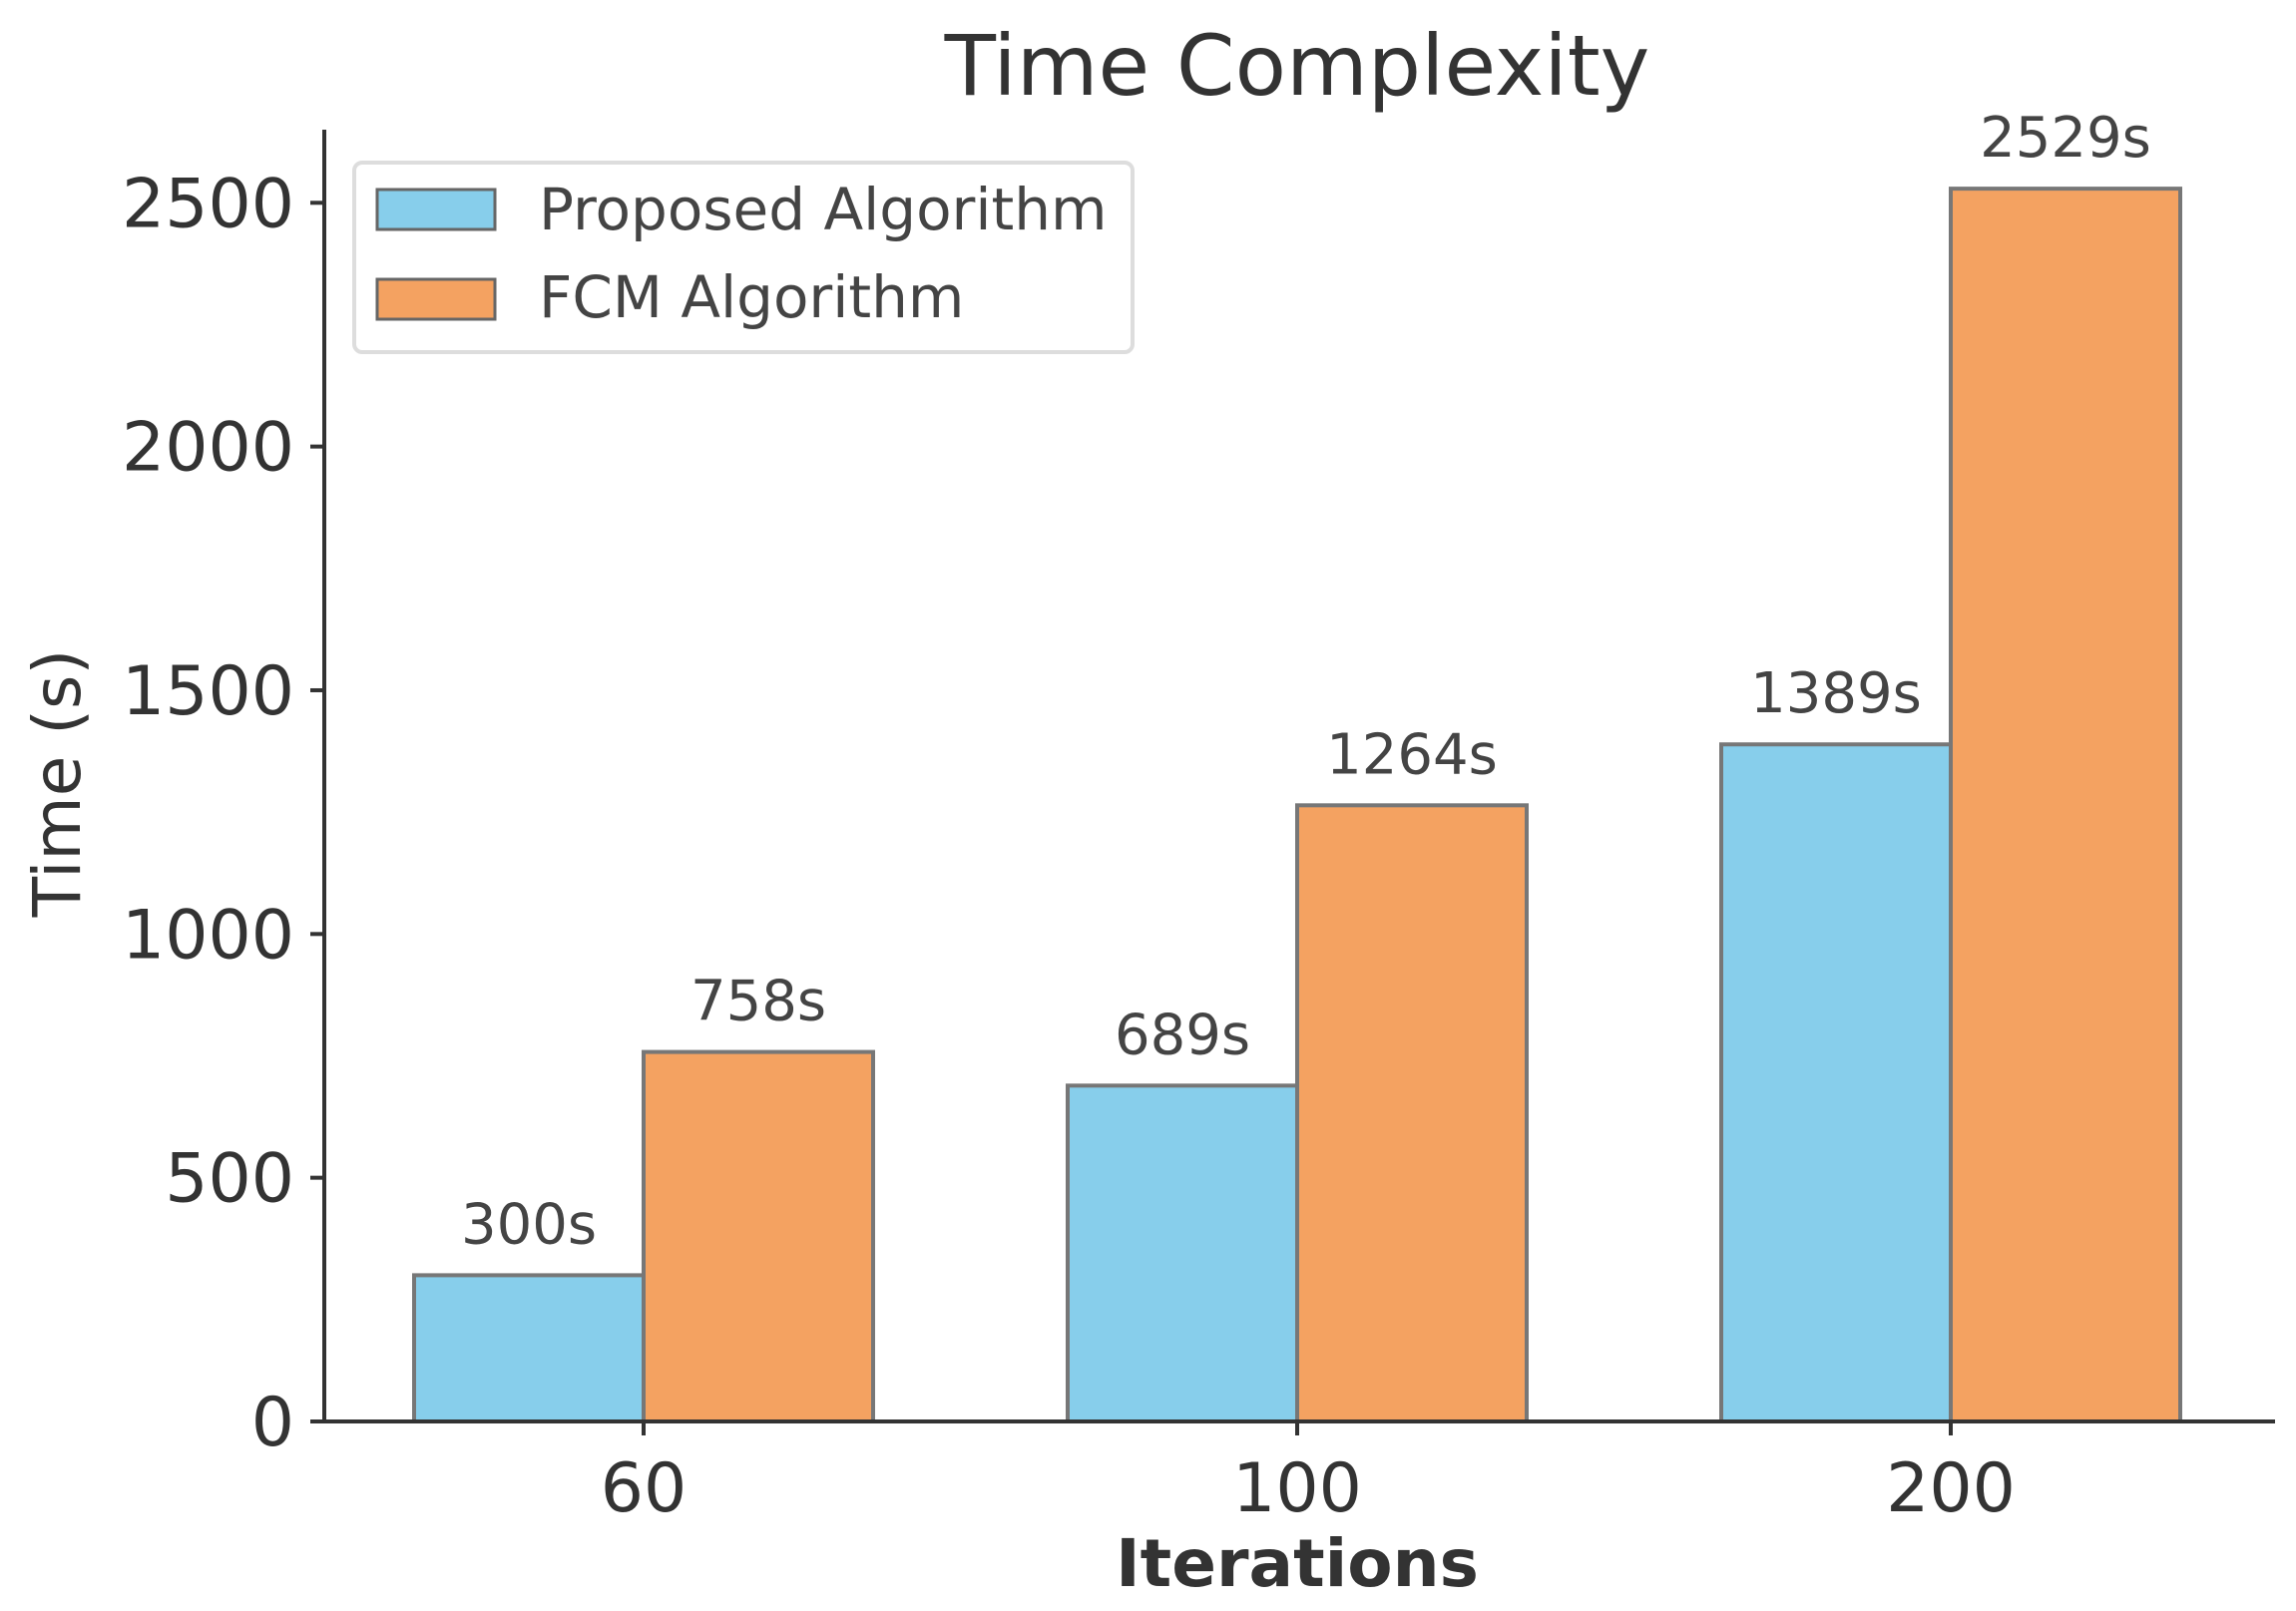 The width and height of the screenshot is (2296, 1611). What do you see at coordinates (57, 783) in the screenshot?
I see `y-axis-label: Time (s)` at bounding box center [57, 783].